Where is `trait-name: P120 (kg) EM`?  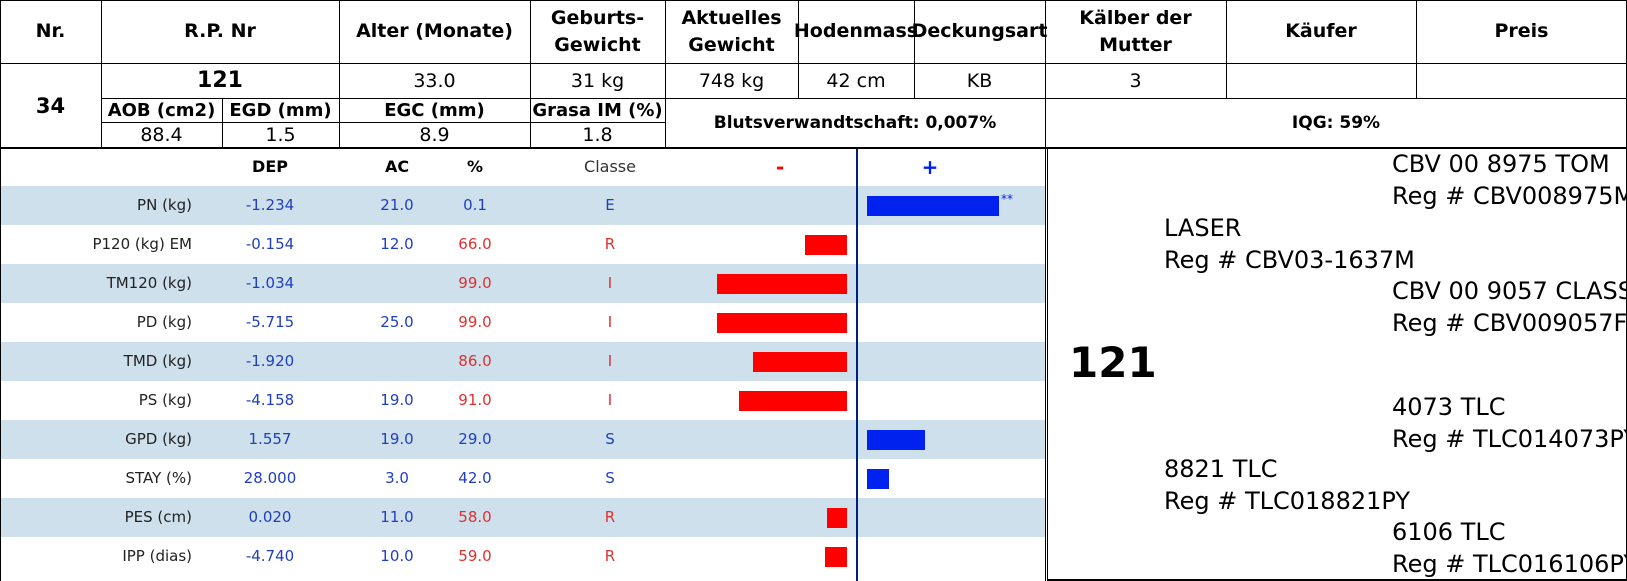 trait-name: P120 (kg) EM is located at coordinates (142, 244).